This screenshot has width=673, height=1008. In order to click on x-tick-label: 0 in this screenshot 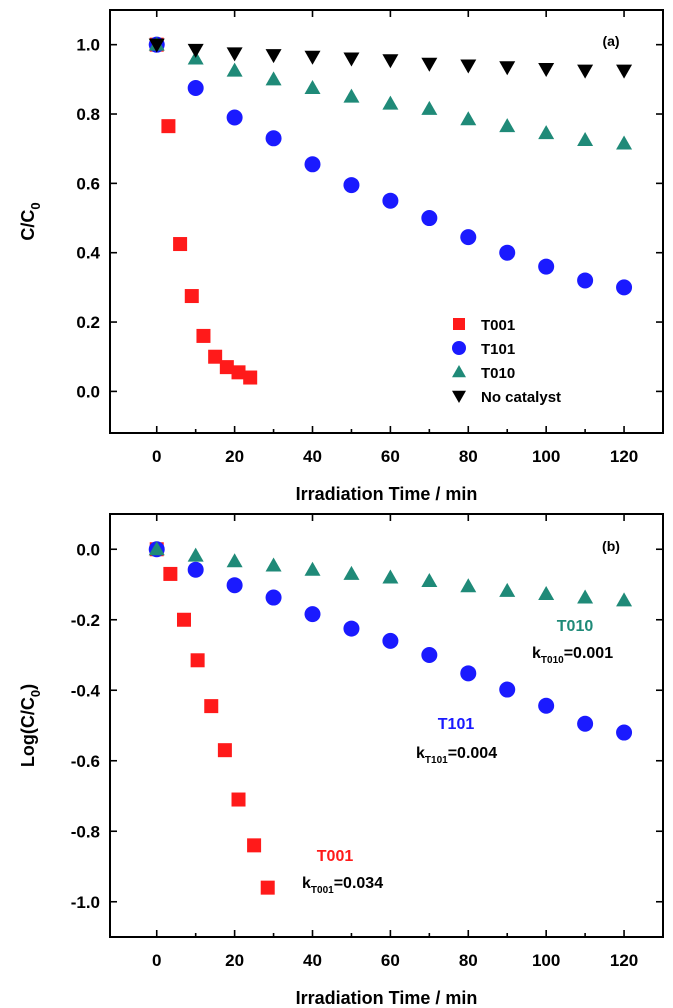, I will do `click(156, 456)`.